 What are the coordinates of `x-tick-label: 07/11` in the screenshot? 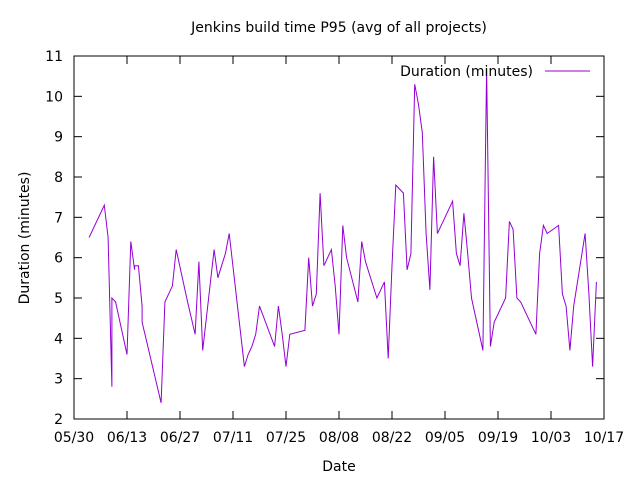 It's located at (233, 438).